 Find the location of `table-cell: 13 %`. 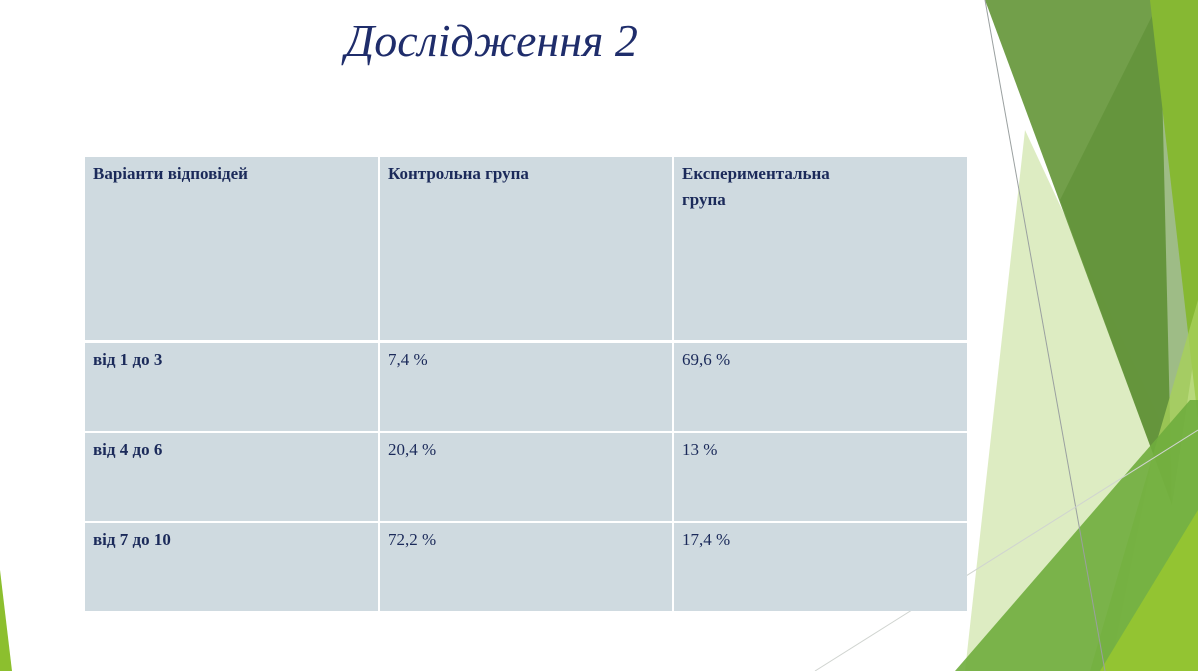

table-cell: 13 % is located at coordinates (820, 477).